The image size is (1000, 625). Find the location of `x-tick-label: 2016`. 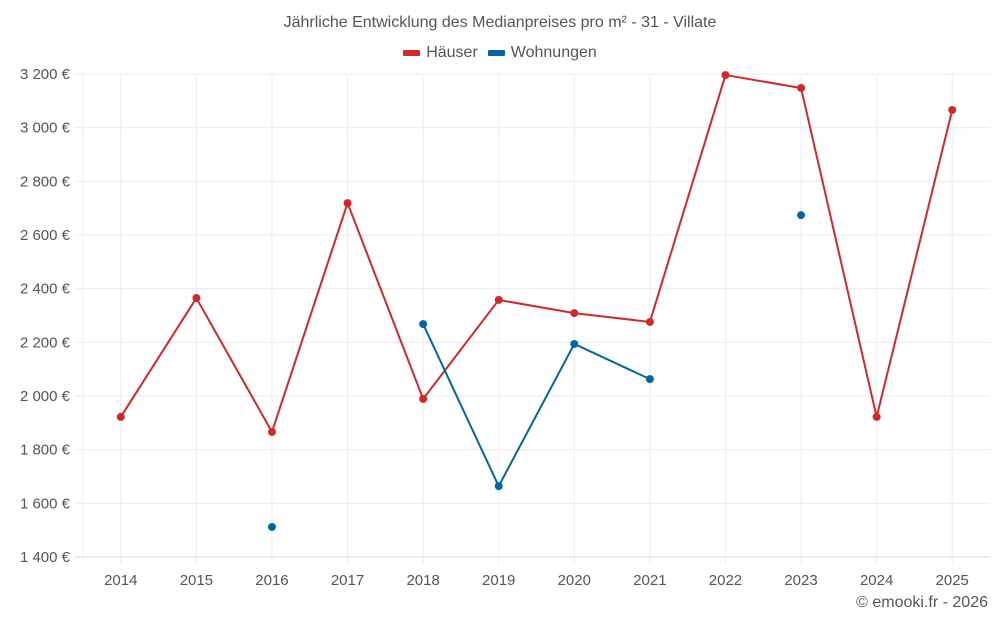

x-tick-label: 2016 is located at coordinates (271, 580).